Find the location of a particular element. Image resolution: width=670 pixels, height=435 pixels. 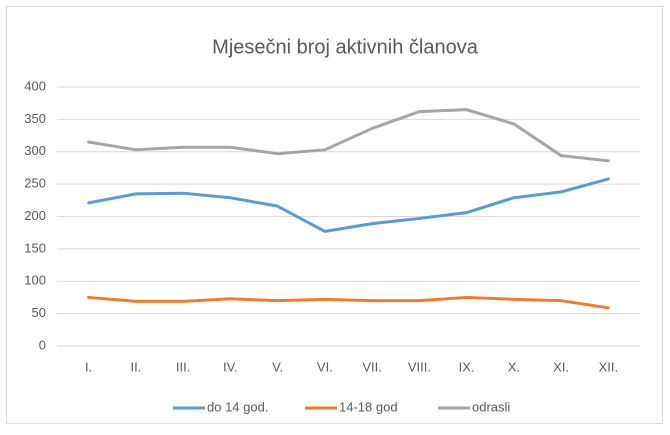

y-tick-label: 50 is located at coordinates (39, 312).